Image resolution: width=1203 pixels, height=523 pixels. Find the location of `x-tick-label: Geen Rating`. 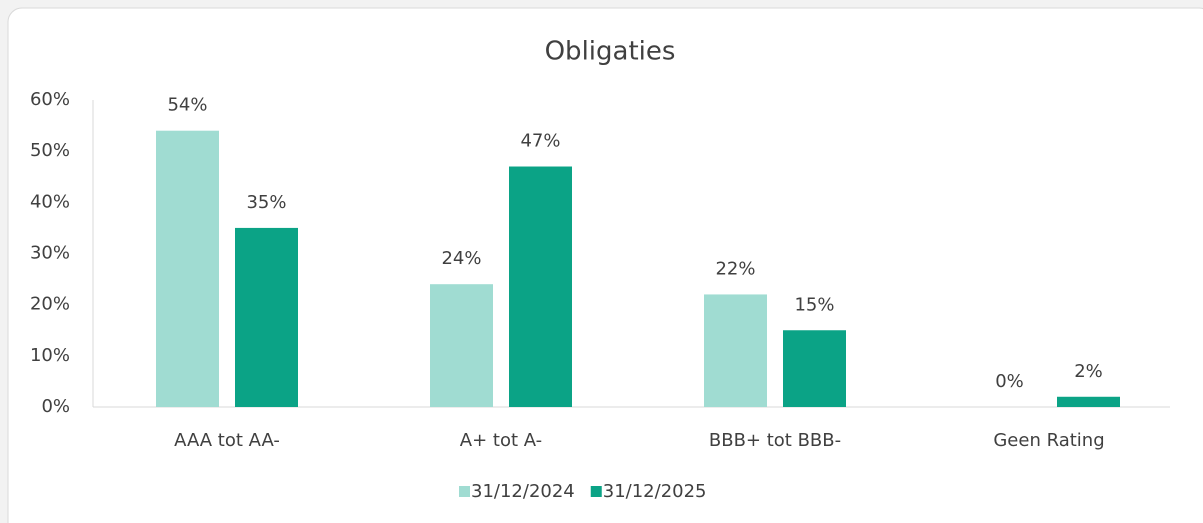

x-tick-label: Geen Rating is located at coordinates (1048, 440).